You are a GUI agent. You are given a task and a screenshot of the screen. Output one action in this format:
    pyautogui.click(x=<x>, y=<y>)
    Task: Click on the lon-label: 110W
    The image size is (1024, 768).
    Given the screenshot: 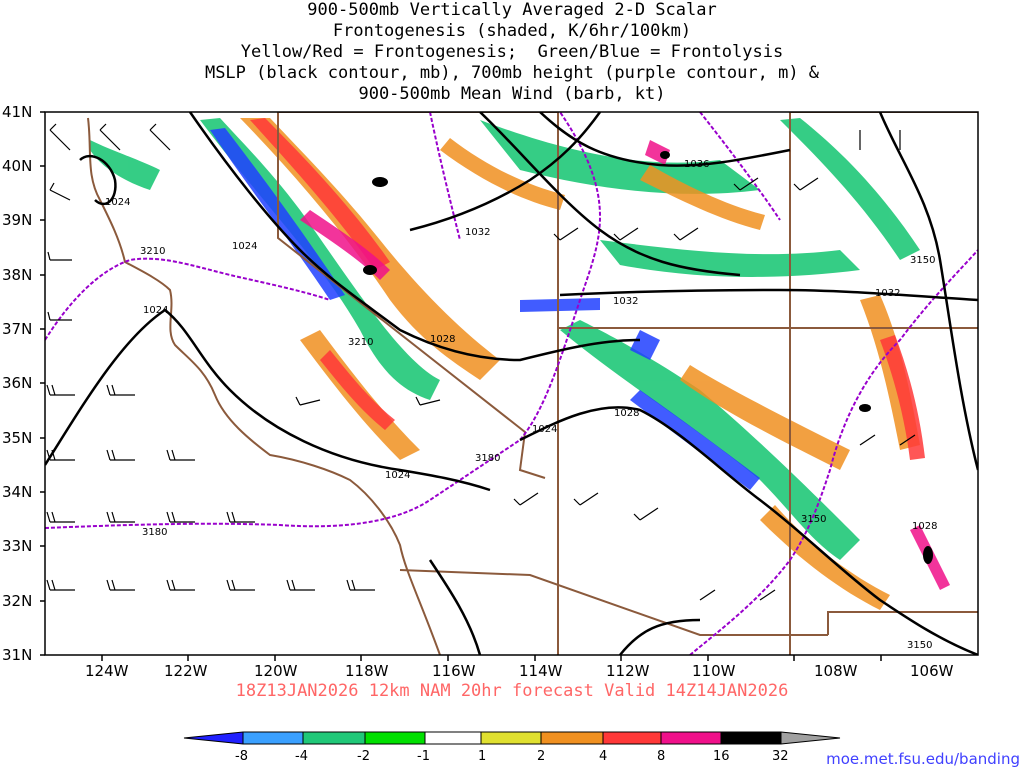 What is the action you would take?
    pyautogui.click(x=714, y=671)
    